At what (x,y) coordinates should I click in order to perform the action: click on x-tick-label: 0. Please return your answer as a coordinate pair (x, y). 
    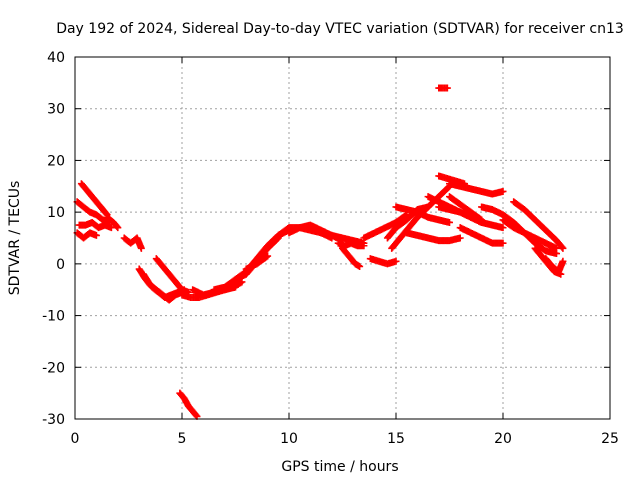
    Looking at the image, I should click on (75, 439).